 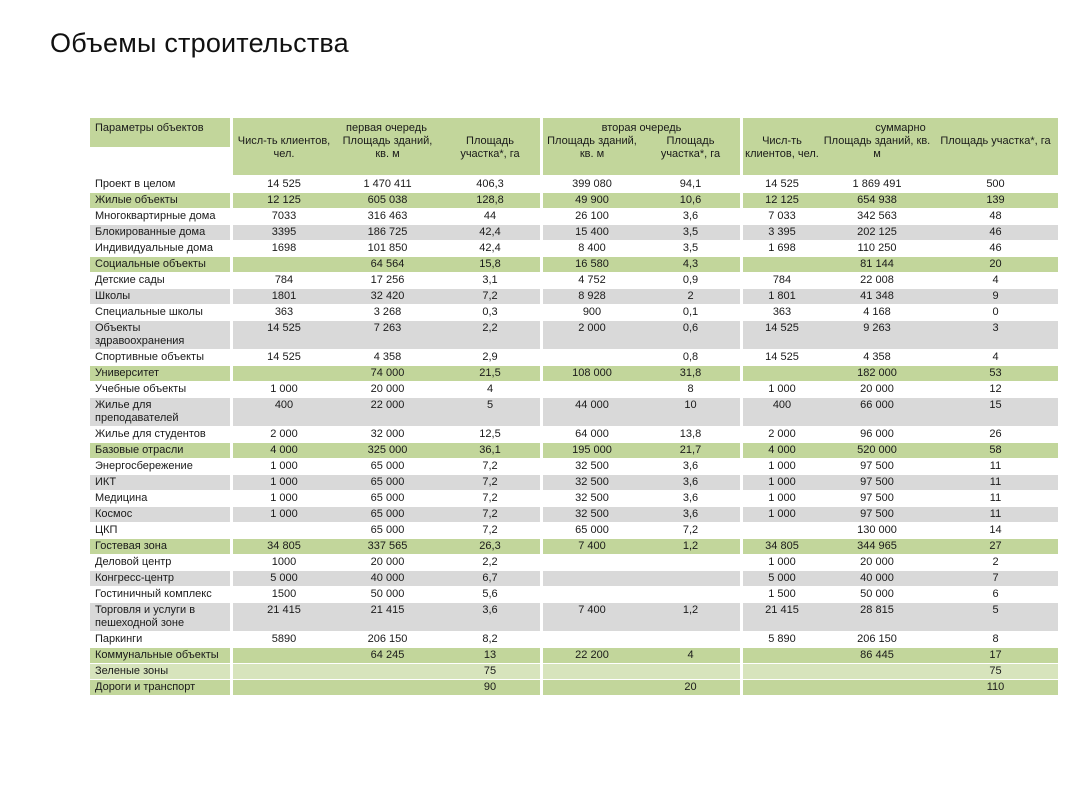 What do you see at coordinates (592, 405) in the screenshot?
I see `cell: 44 000` at bounding box center [592, 405].